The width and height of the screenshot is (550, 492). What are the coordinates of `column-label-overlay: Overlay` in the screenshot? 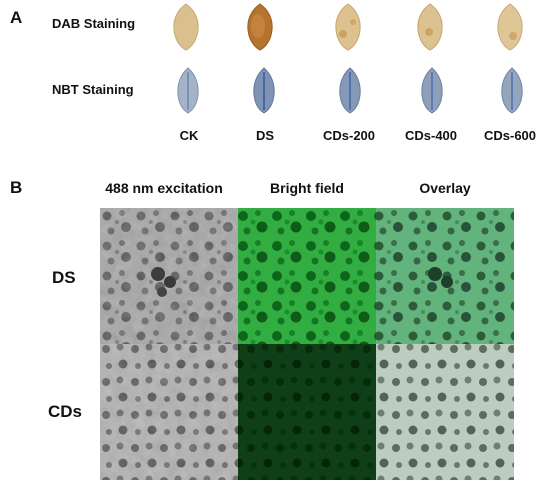 It's located at (445, 188).